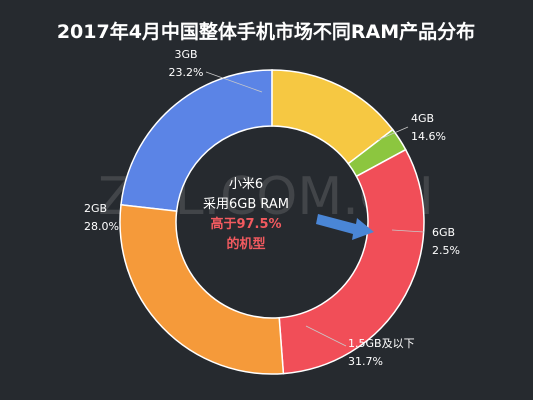 The image size is (533, 400). What do you see at coordinates (443, 232) in the screenshot?
I see `slice-label-6GB: 6GB` at bounding box center [443, 232].